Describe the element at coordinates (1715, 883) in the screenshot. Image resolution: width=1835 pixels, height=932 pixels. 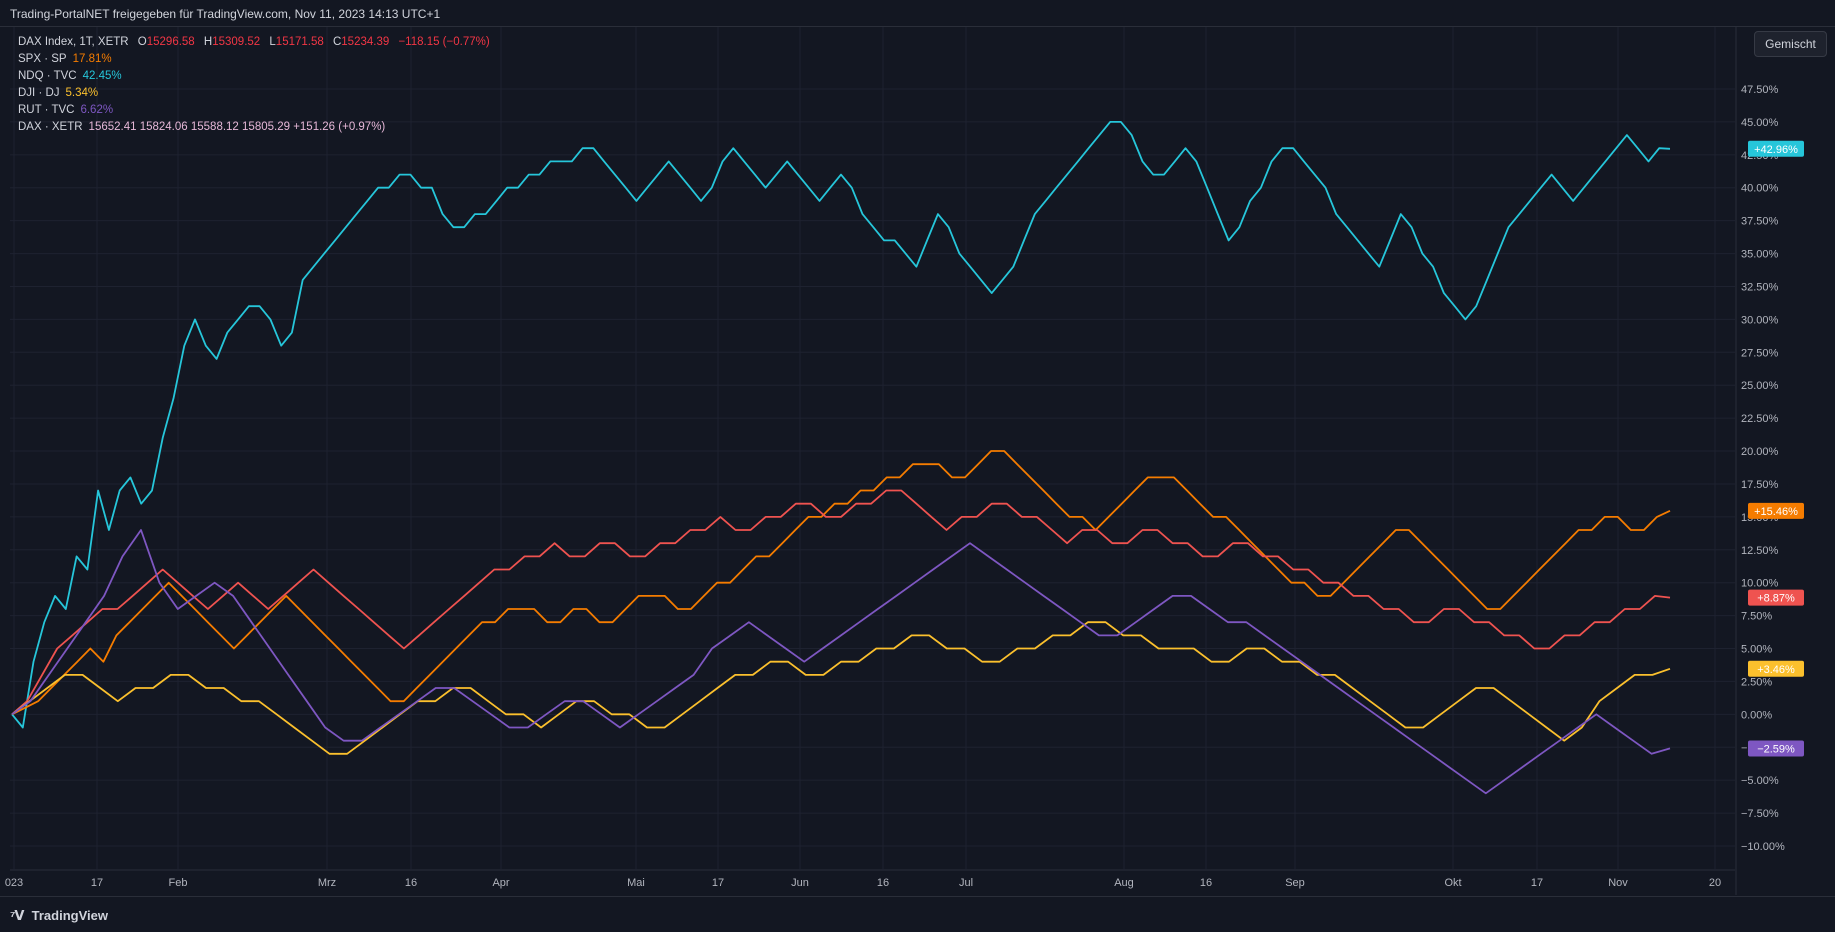
I see `x-tick-label: 20` at that location.